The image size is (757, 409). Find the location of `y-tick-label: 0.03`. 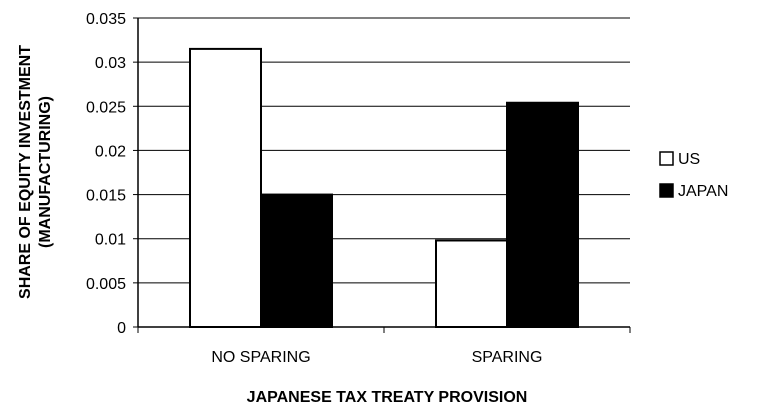

y-tick-label: 0.03 is located at coordinates (110, 63).